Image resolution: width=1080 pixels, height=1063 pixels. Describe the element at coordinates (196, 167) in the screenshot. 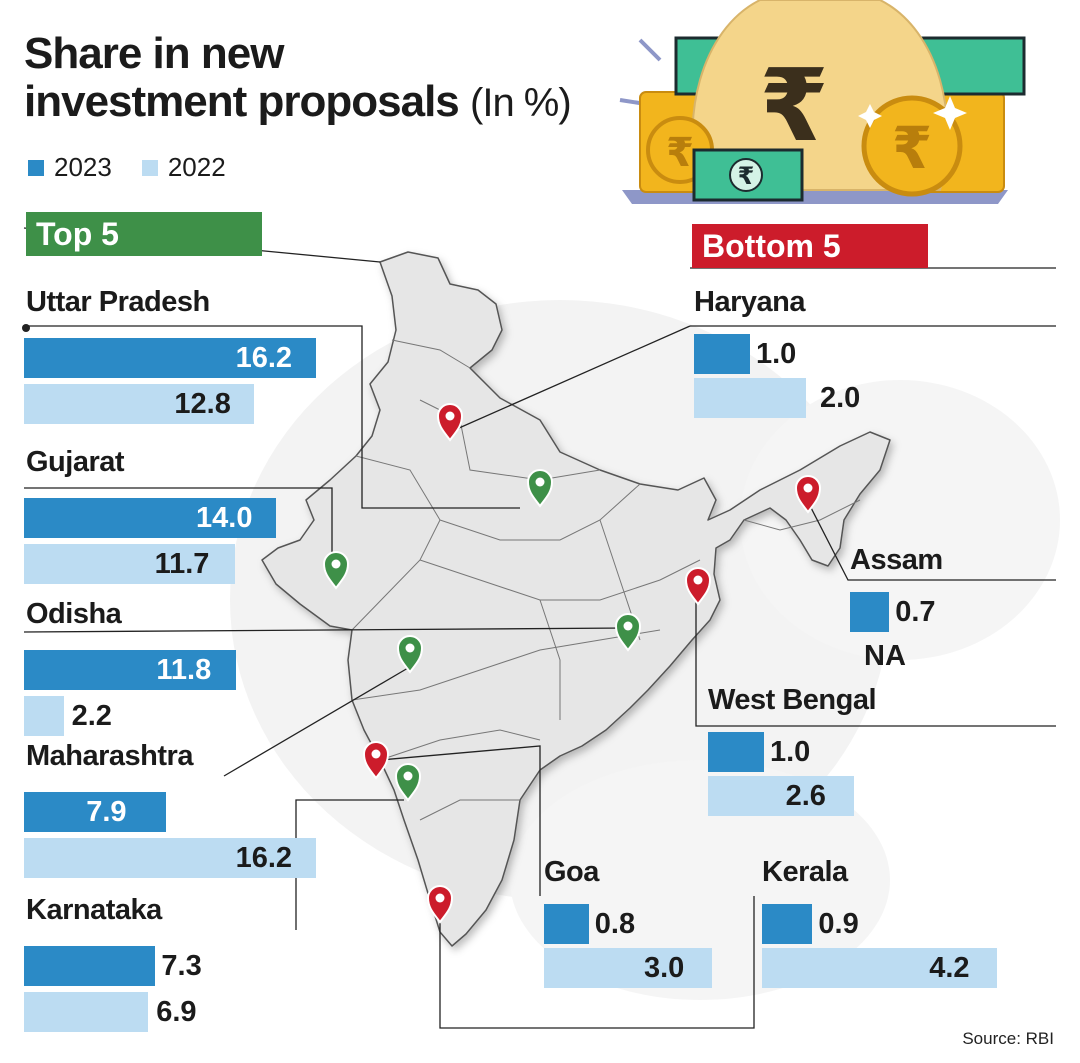

I see `legend-label-2022: 2022` at that location.